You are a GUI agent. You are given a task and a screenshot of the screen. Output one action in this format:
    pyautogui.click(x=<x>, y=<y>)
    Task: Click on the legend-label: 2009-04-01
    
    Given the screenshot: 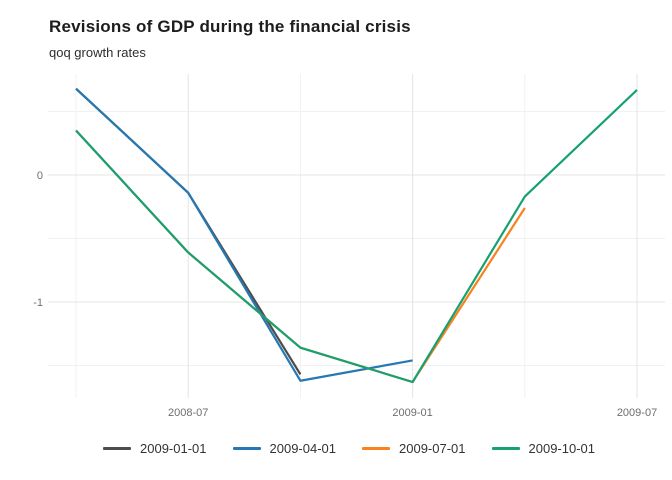 What is the action you would take?
    pyautogui.click(x=303, y=448)
    